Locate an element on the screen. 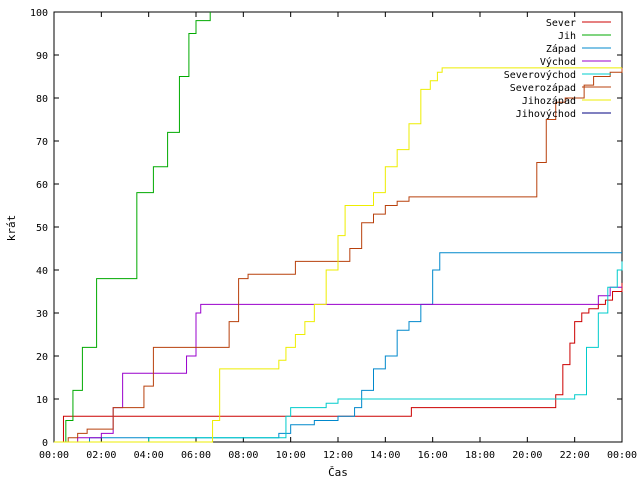  legend-label: Severozápad is located at coordinates (543, 88).